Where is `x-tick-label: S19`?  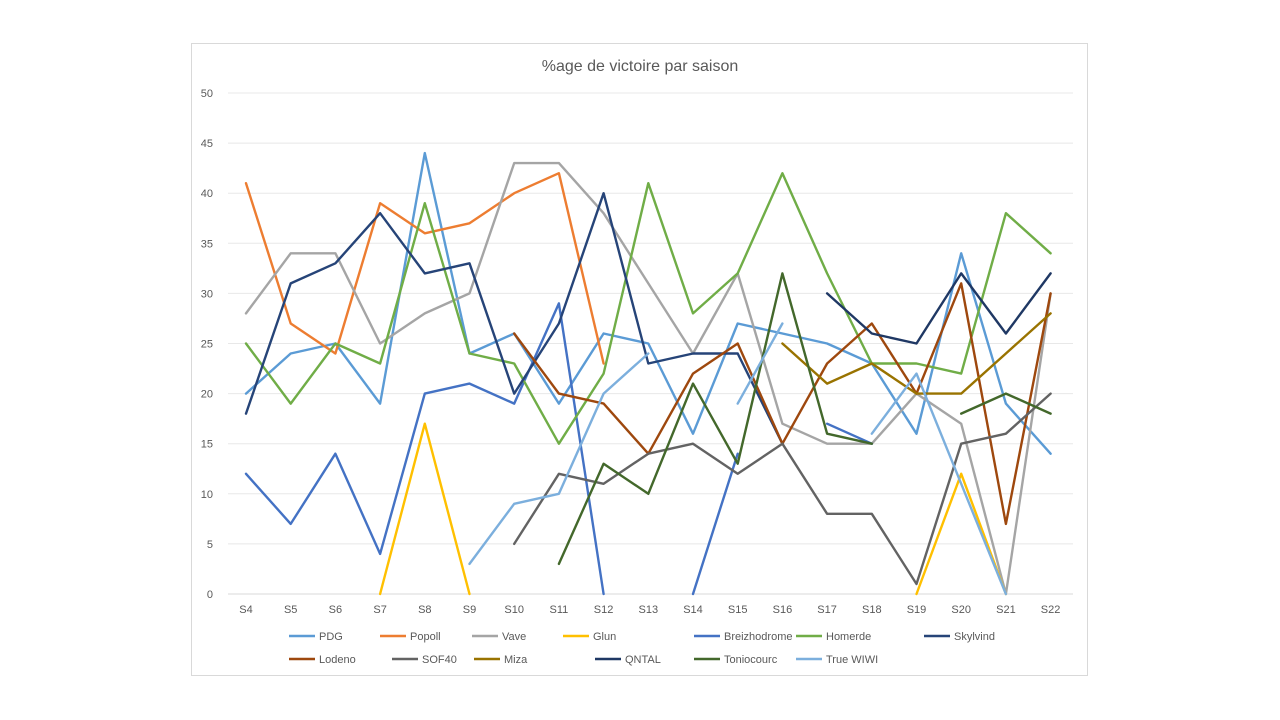 x-tick-label: S19 is located at coordinates (917, 610).